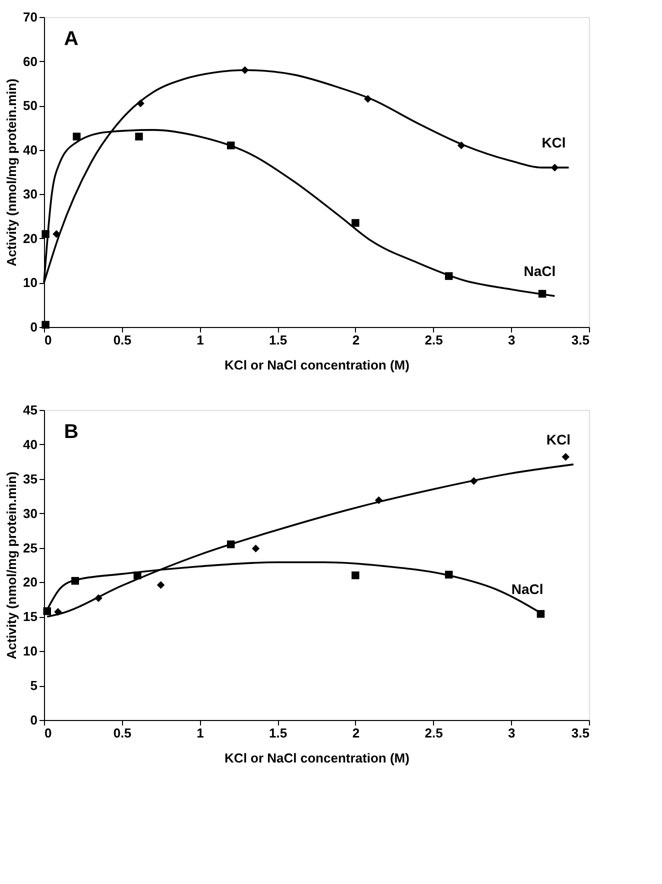 The height and width of the screenshot is (884, 662). I want to click on text: B, so click(71, 432).